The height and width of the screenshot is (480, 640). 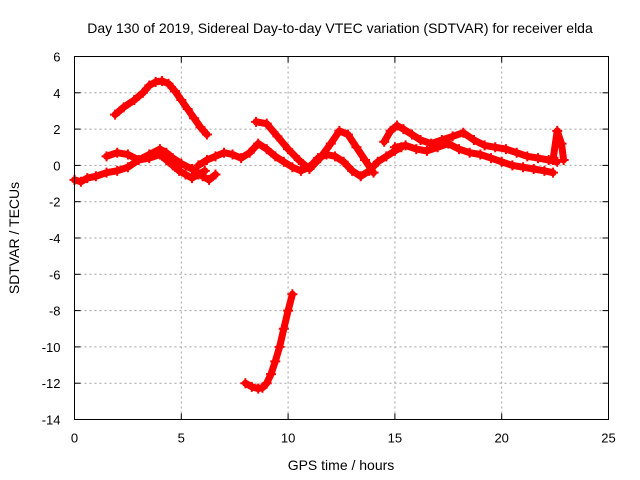 I want to click on x-tick-label: 25, so click(x=608, y=438).